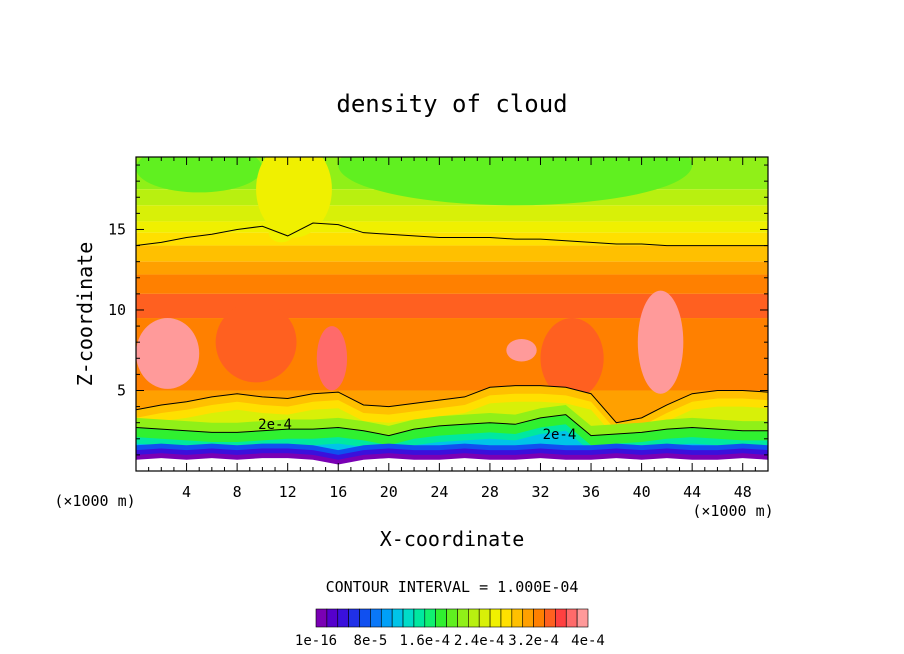 This screenshot has width=904, height=654. I want to click on top-left-green-region, so click(199, 175).